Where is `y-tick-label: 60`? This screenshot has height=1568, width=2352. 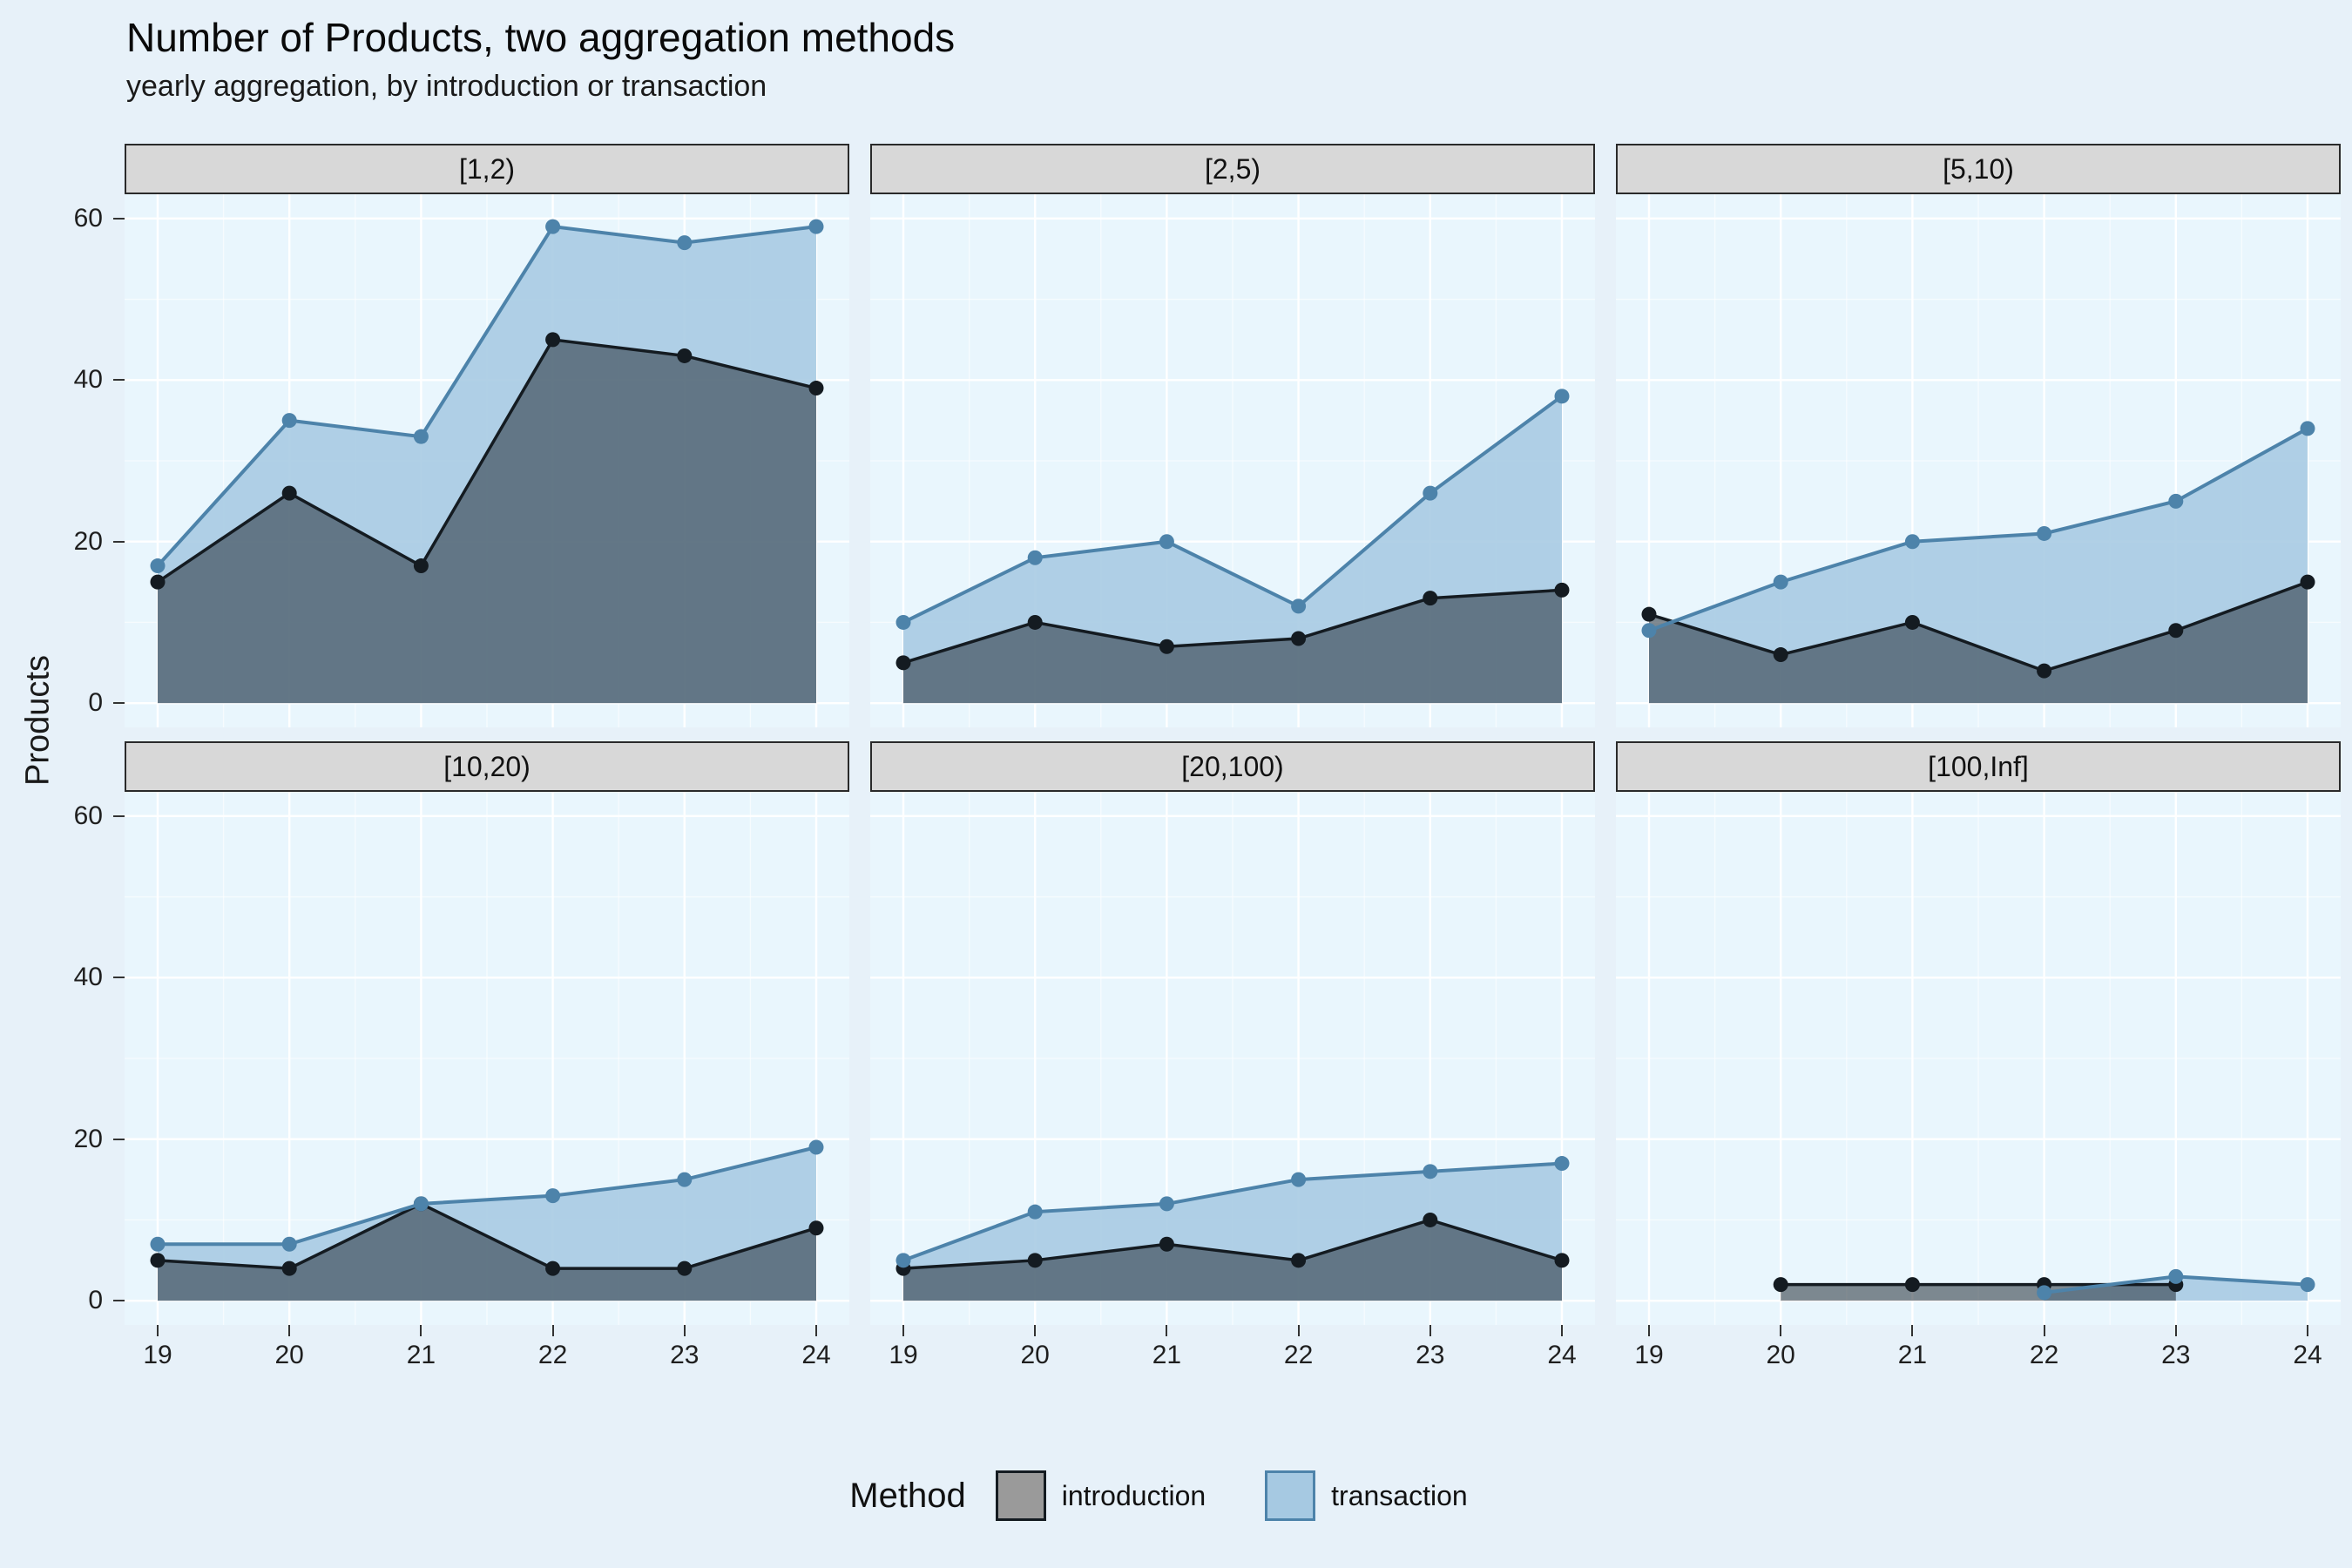
y-tick-label: 60 is located at coordinates (88, 815).